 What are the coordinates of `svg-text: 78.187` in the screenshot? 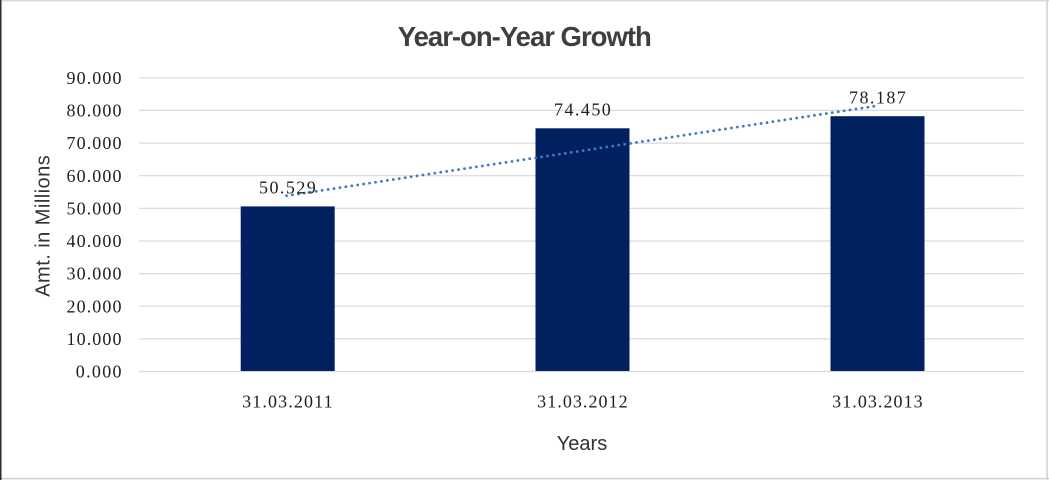 It's located at (877, 98).